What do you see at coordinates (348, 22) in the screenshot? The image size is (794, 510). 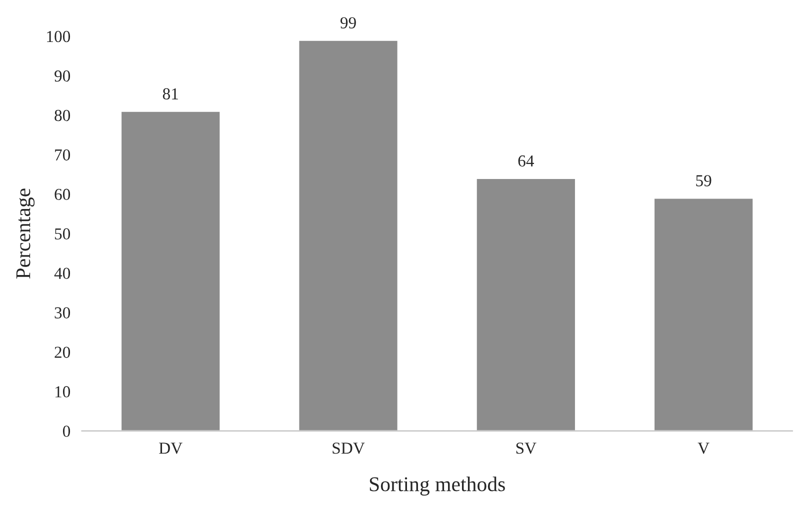 I see `data-label: 99` at bounding box center [348, 22].